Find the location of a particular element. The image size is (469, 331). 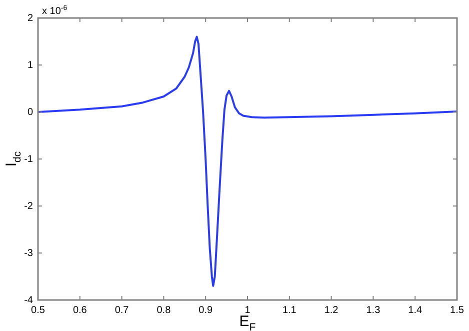

x-tick-label: 0.8 is located at coordinates (164, 310).